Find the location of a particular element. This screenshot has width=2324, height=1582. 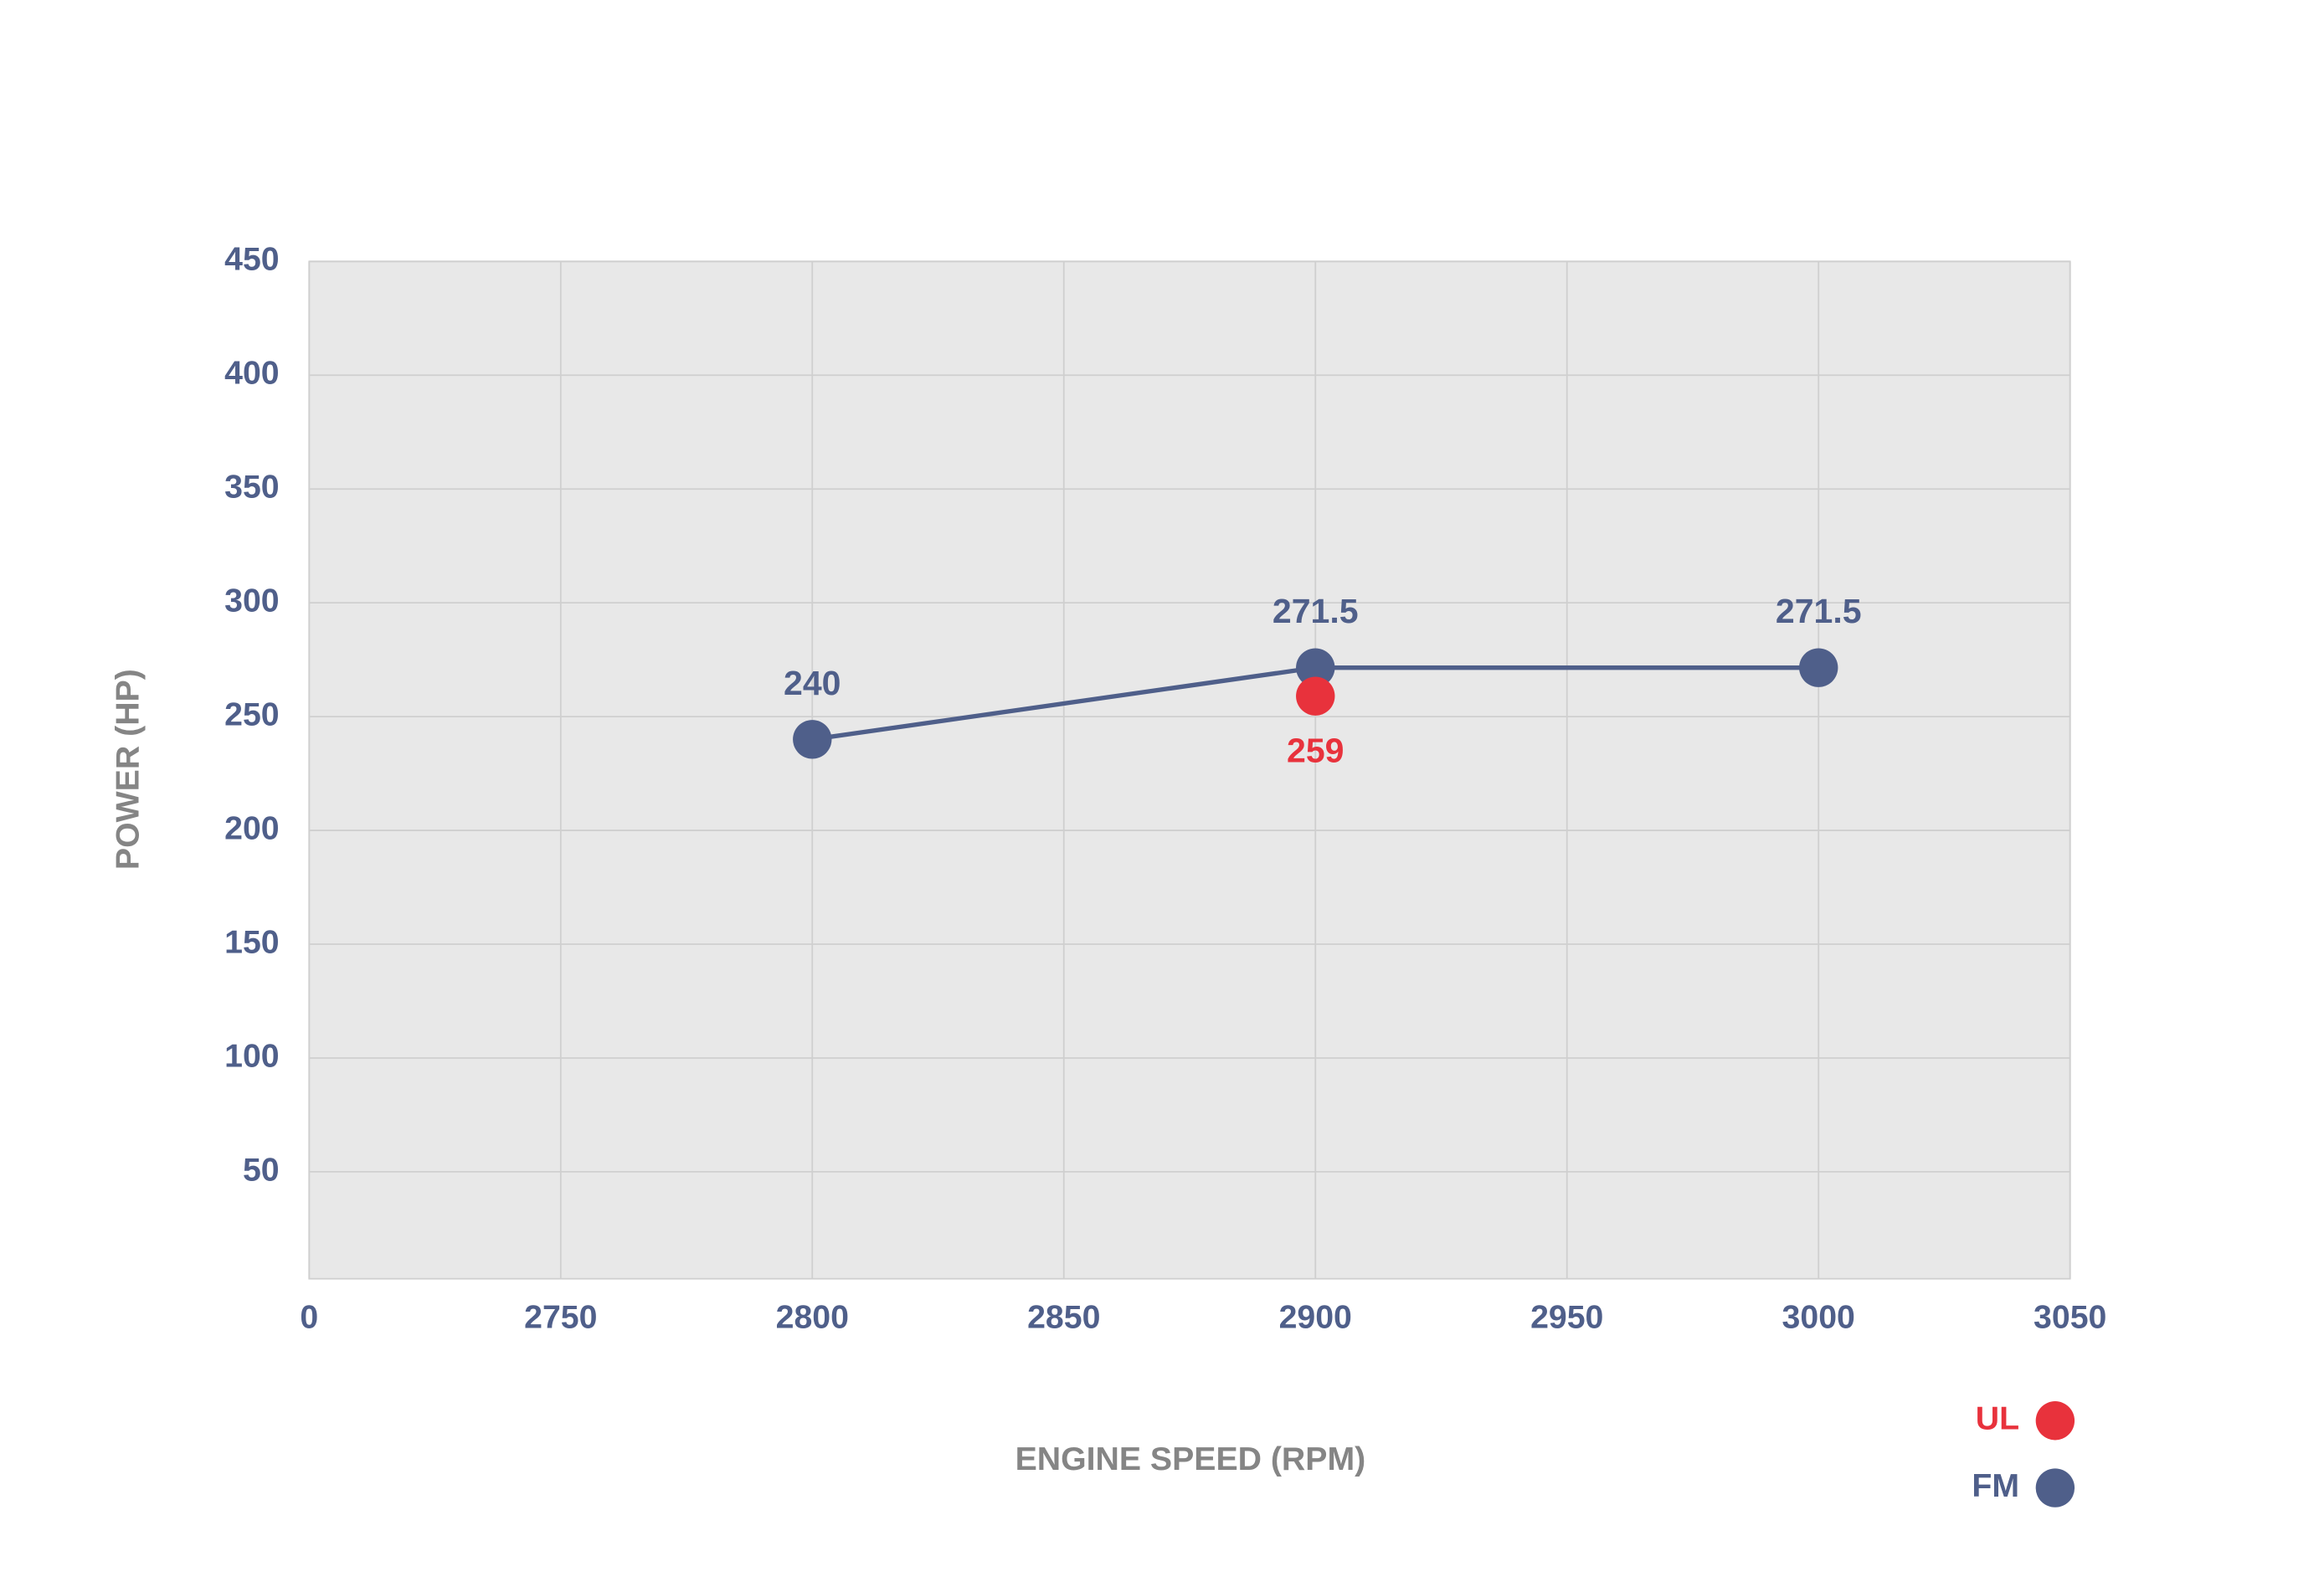

y-tick-label: 350 is located at coordinates (252, 488).